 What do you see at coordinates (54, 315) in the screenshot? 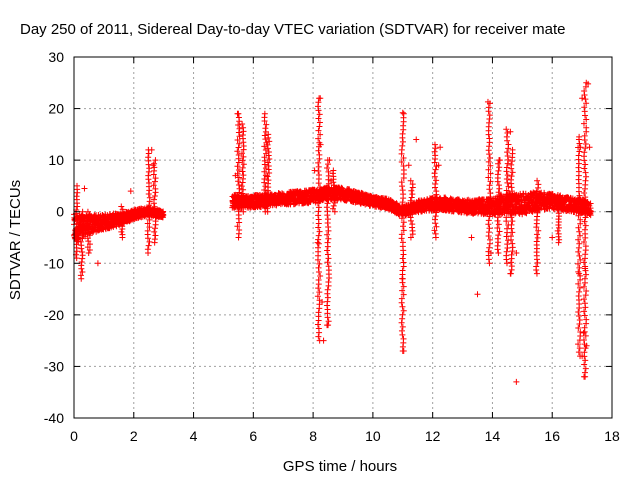
I see `y-tick-label: -20` at bounding box center [54, 315].